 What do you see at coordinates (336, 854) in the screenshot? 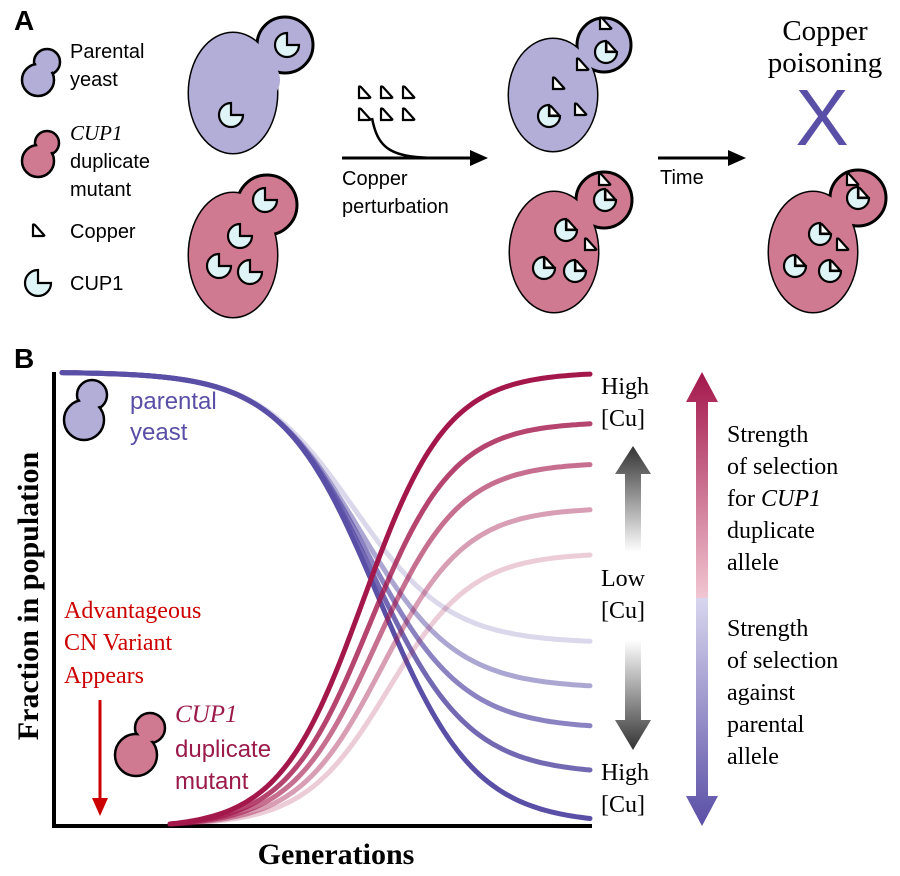
I see `x-axis-label: Generations` at bounding box center [336, 854].